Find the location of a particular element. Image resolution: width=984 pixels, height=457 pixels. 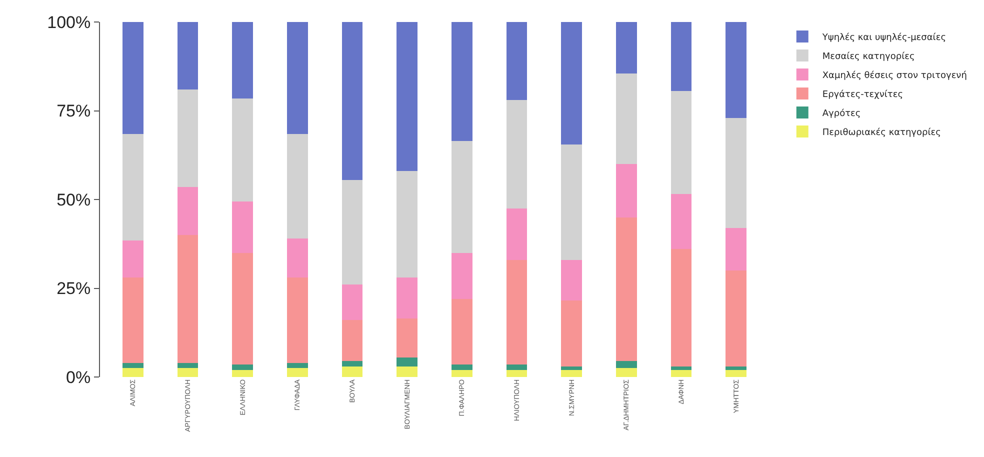

y-tick-label: 100% is located at coordinates (69, 22).